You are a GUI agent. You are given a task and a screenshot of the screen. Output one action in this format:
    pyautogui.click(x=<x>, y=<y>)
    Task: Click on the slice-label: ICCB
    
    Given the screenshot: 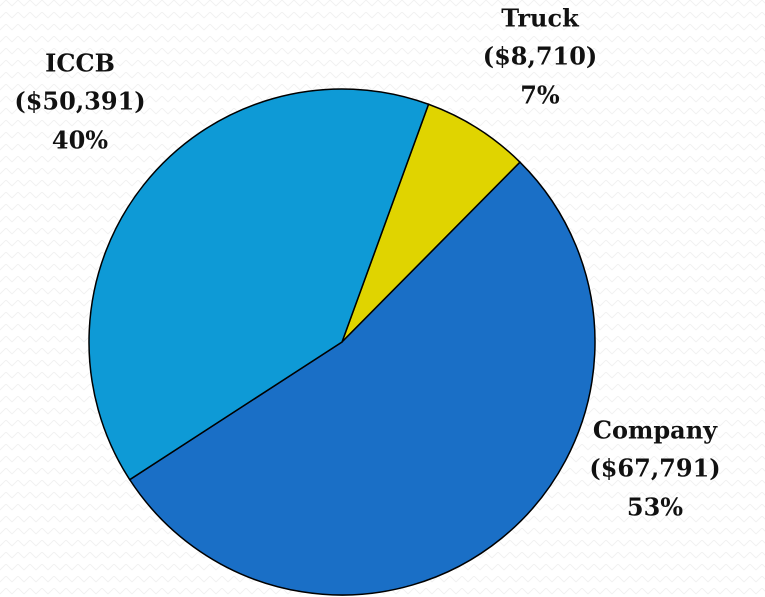 What is the action you would take?
    pyautogui.click(x=80, y=63)
    